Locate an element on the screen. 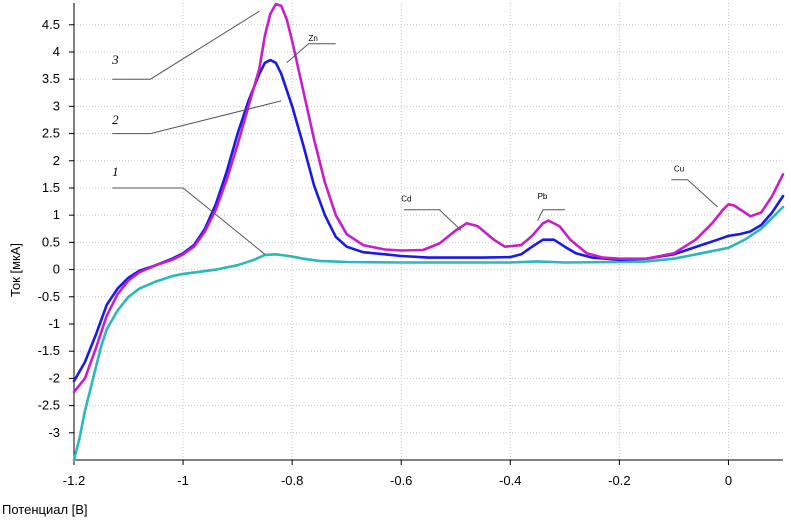  x-tick-labels: -1.2 -1 -0.8 -0.6 -0.4 -0.2 0 is located at coordinates (397, 480).